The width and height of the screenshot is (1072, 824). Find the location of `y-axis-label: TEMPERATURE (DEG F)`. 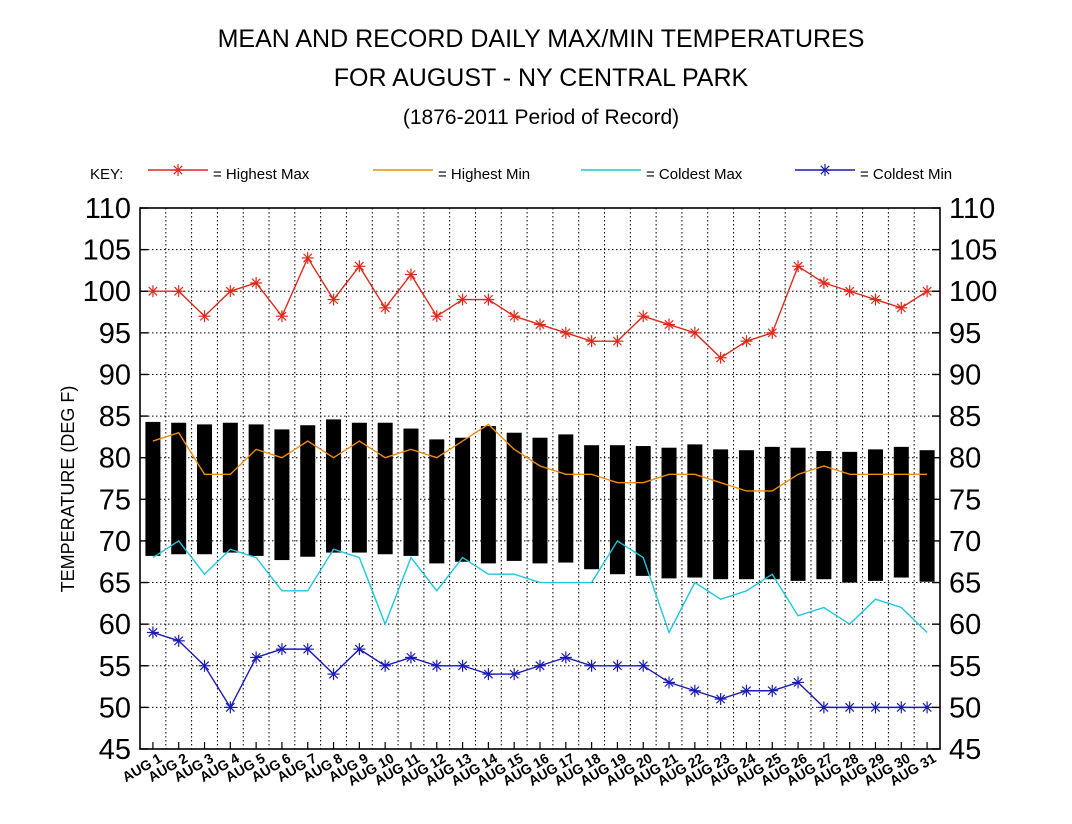

y-axis-label: TEMPERATURE (DEG F) is located at coordinates (68, 489).